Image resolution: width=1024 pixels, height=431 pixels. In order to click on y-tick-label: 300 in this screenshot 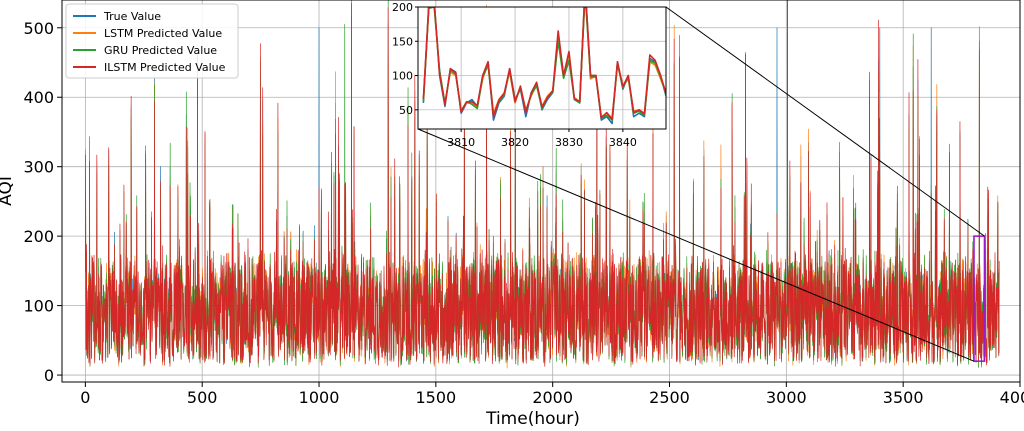, I will do `click(38, 167)`.